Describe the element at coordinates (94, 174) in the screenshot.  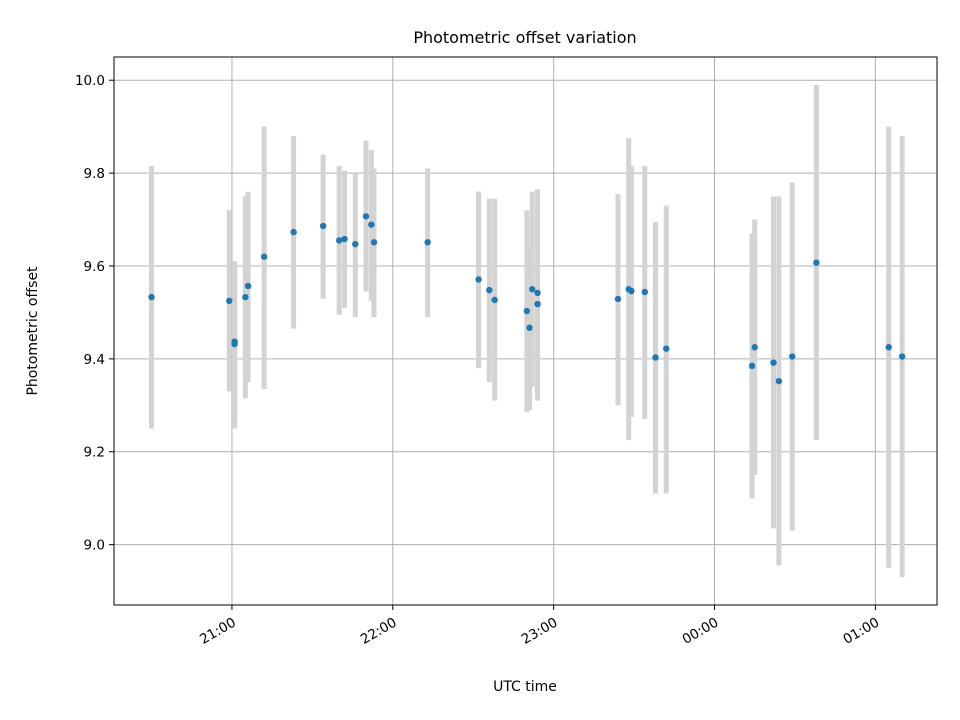
I see `y-tick-label: 9.8` at that location.